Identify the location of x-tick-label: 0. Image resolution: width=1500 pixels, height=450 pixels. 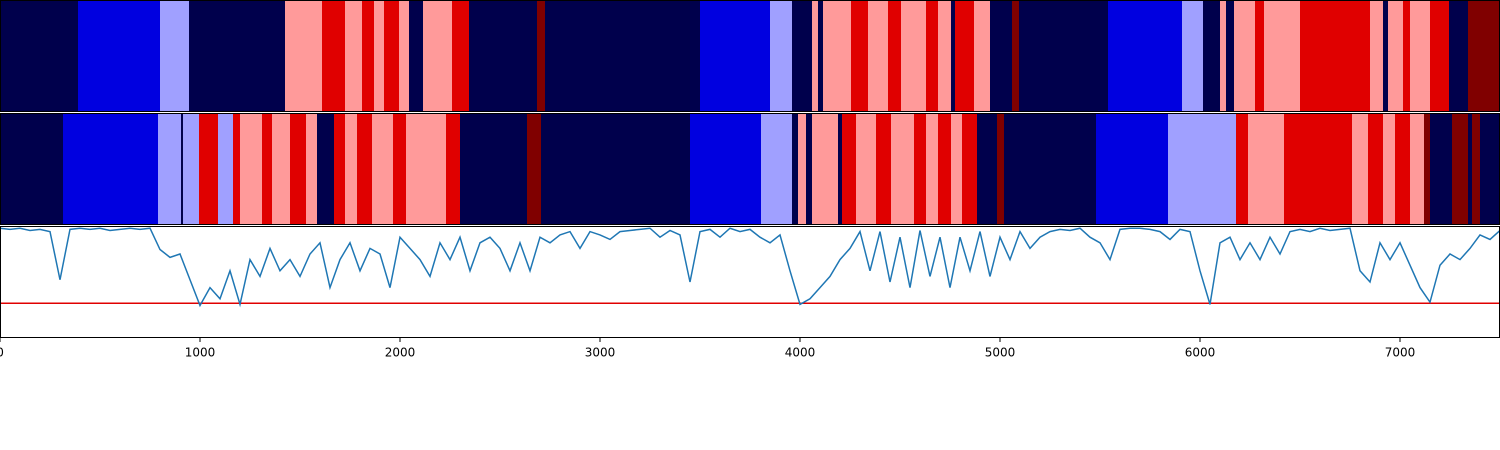
(2, 353).